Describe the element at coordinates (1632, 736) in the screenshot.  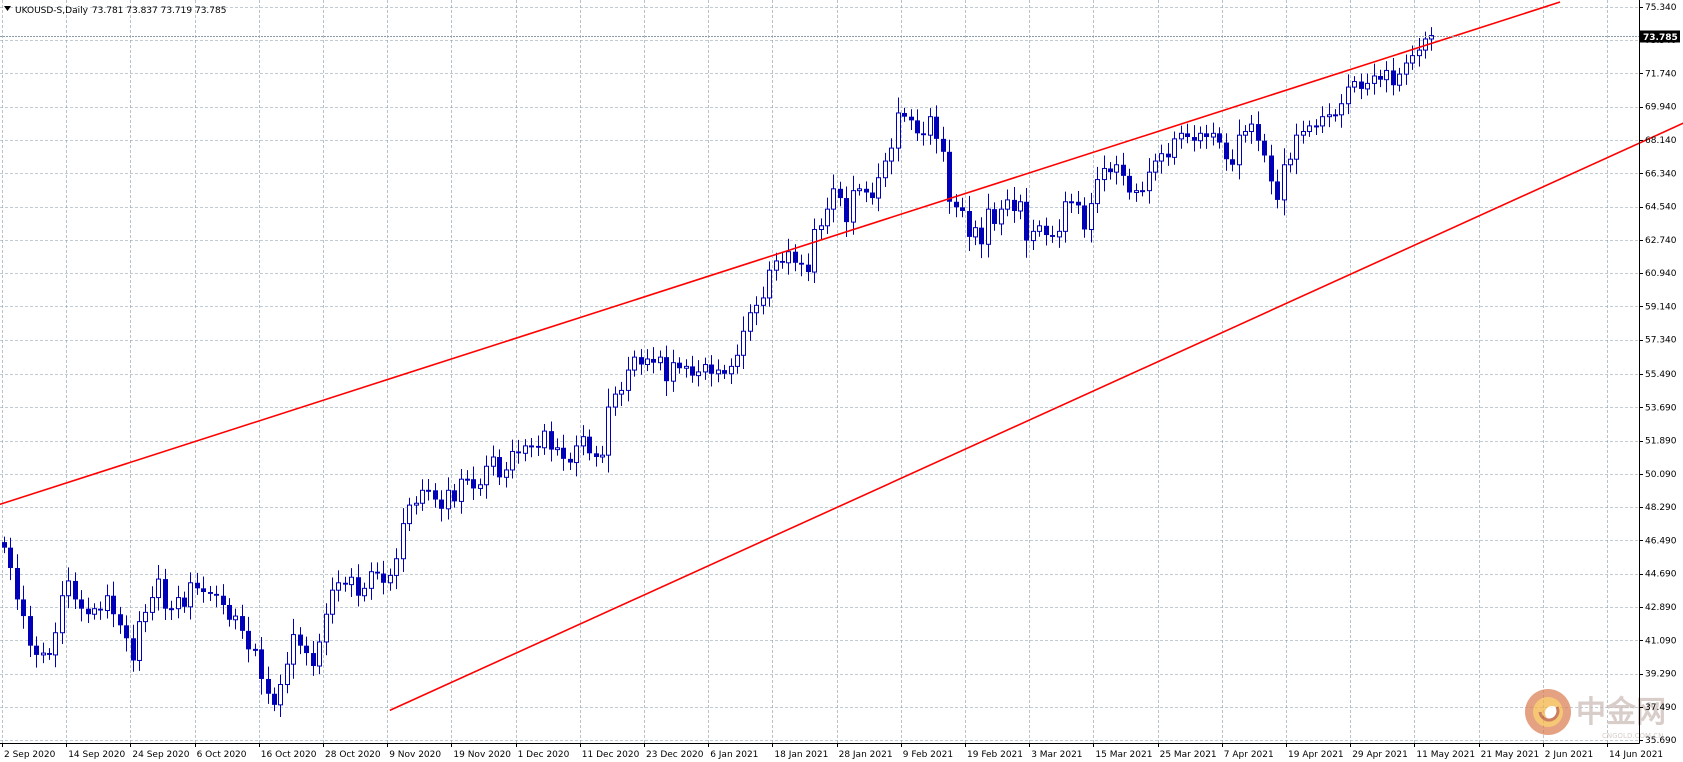
I see `watermark-sub-text: CNGOLD.COM.CN` at that location.